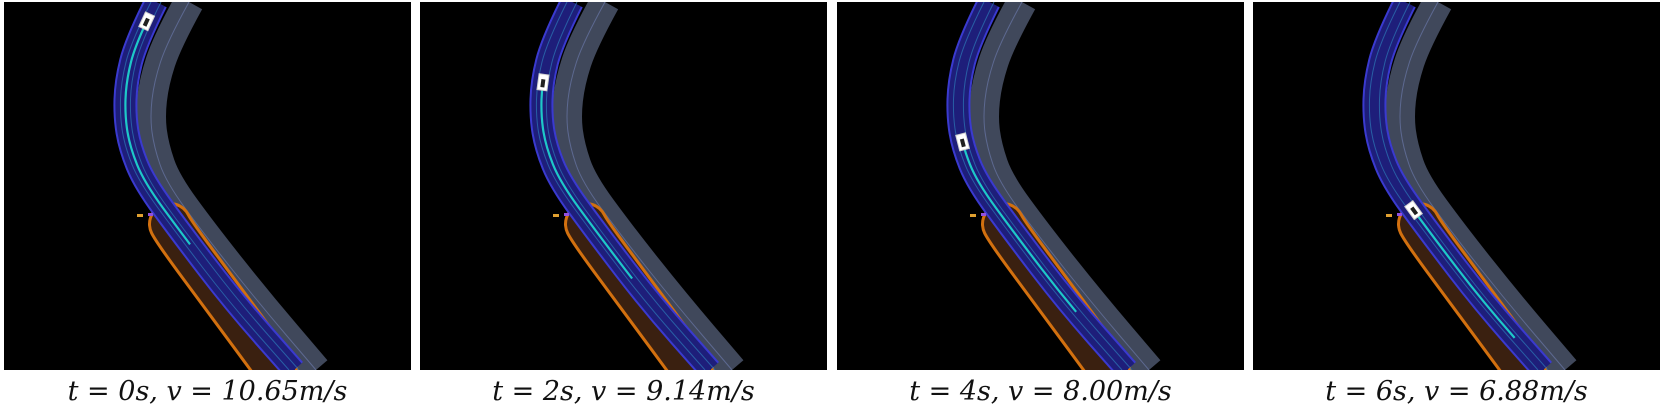 The width and height of the screenshot is (1661, 415). I want to click on frame-caption-4: t = 6s, v = 6.88m/s, so click(1456, 391).